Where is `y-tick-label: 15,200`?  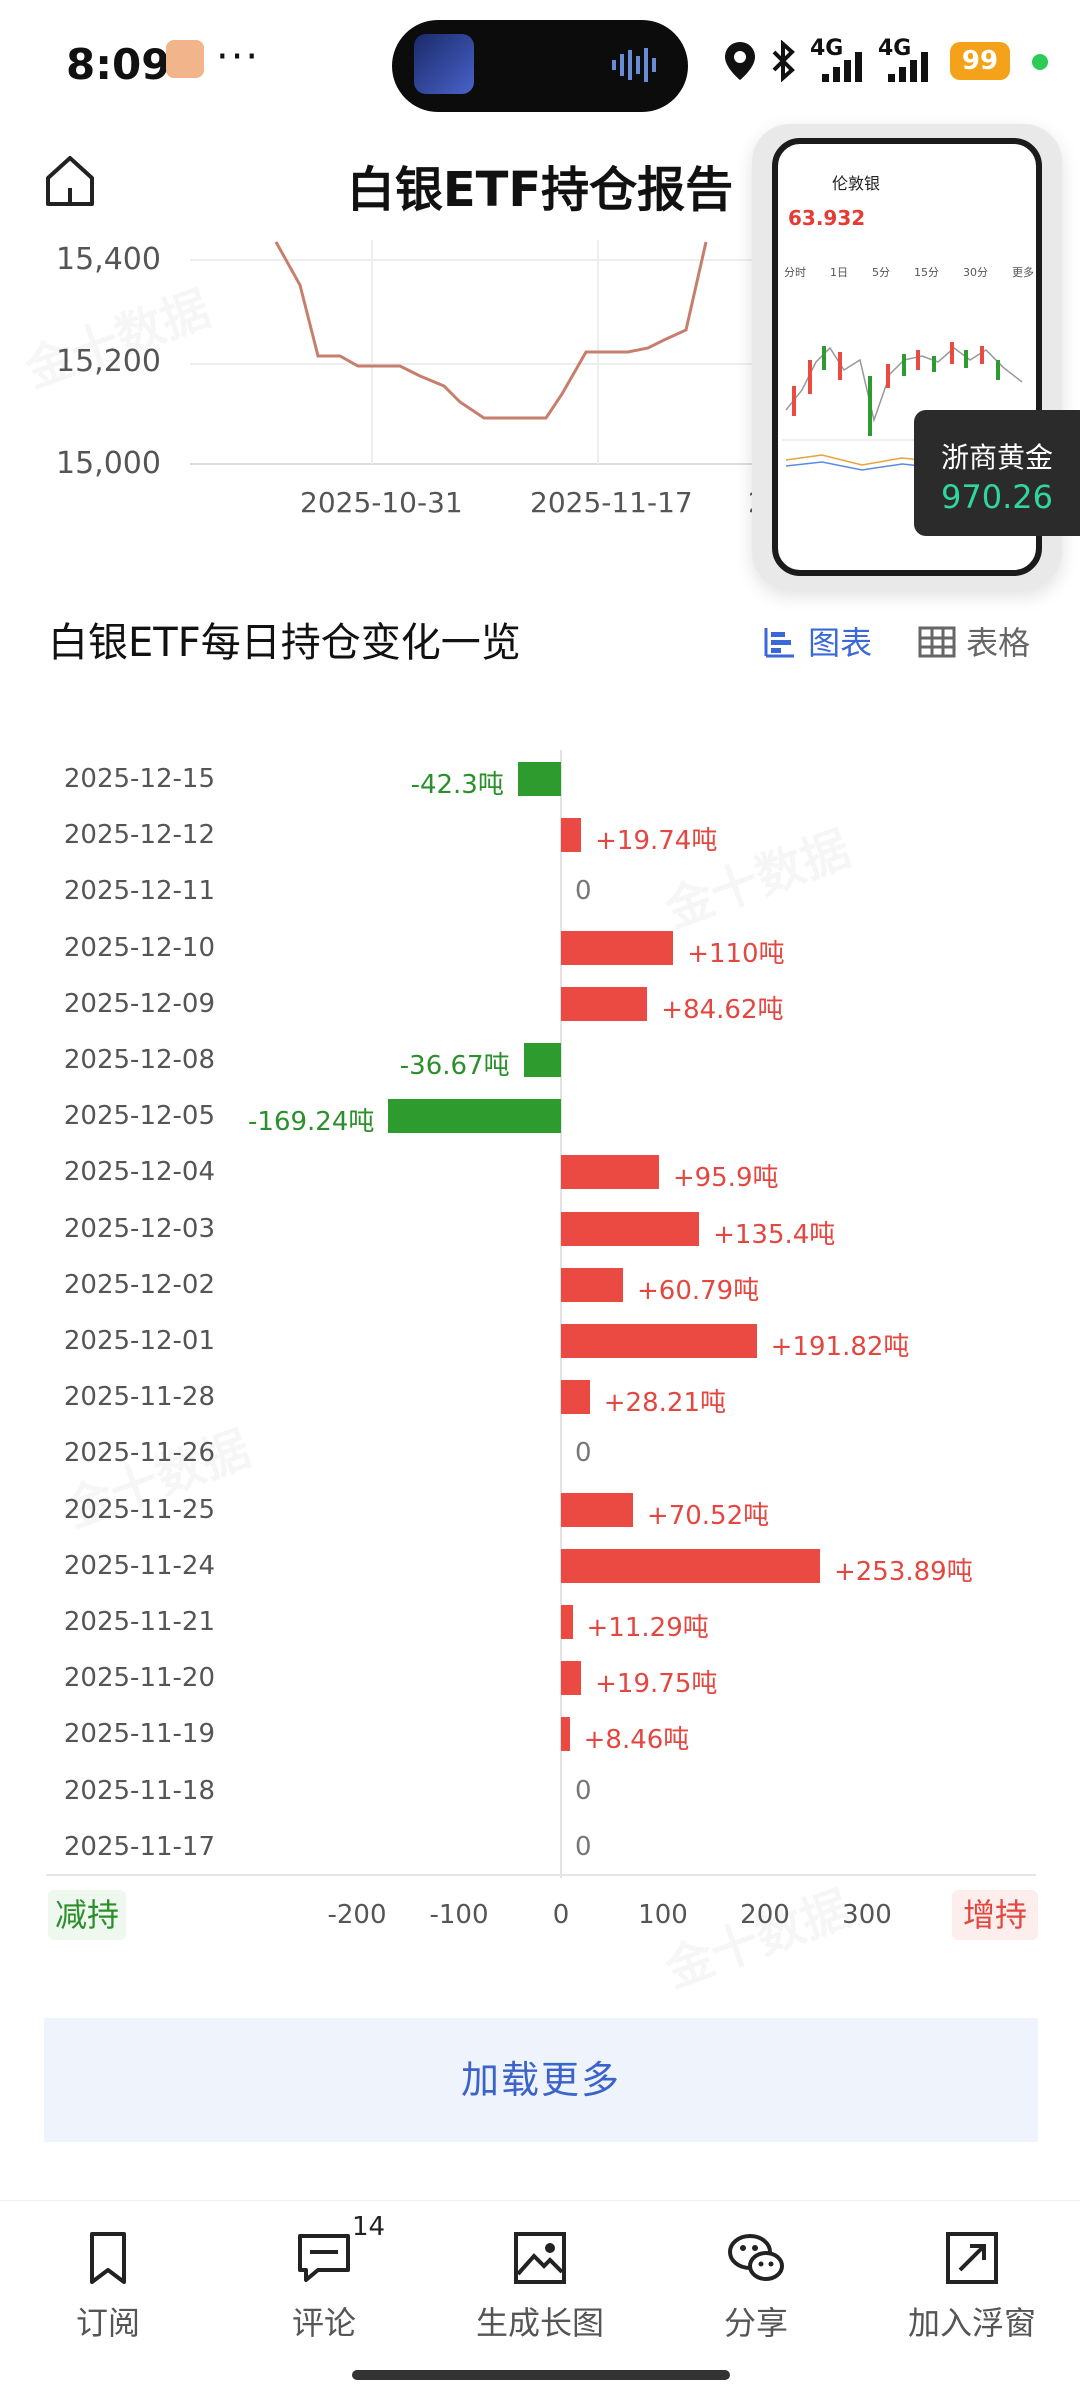 y-tick-label: 15,200 is located at coordinates (108, 361).